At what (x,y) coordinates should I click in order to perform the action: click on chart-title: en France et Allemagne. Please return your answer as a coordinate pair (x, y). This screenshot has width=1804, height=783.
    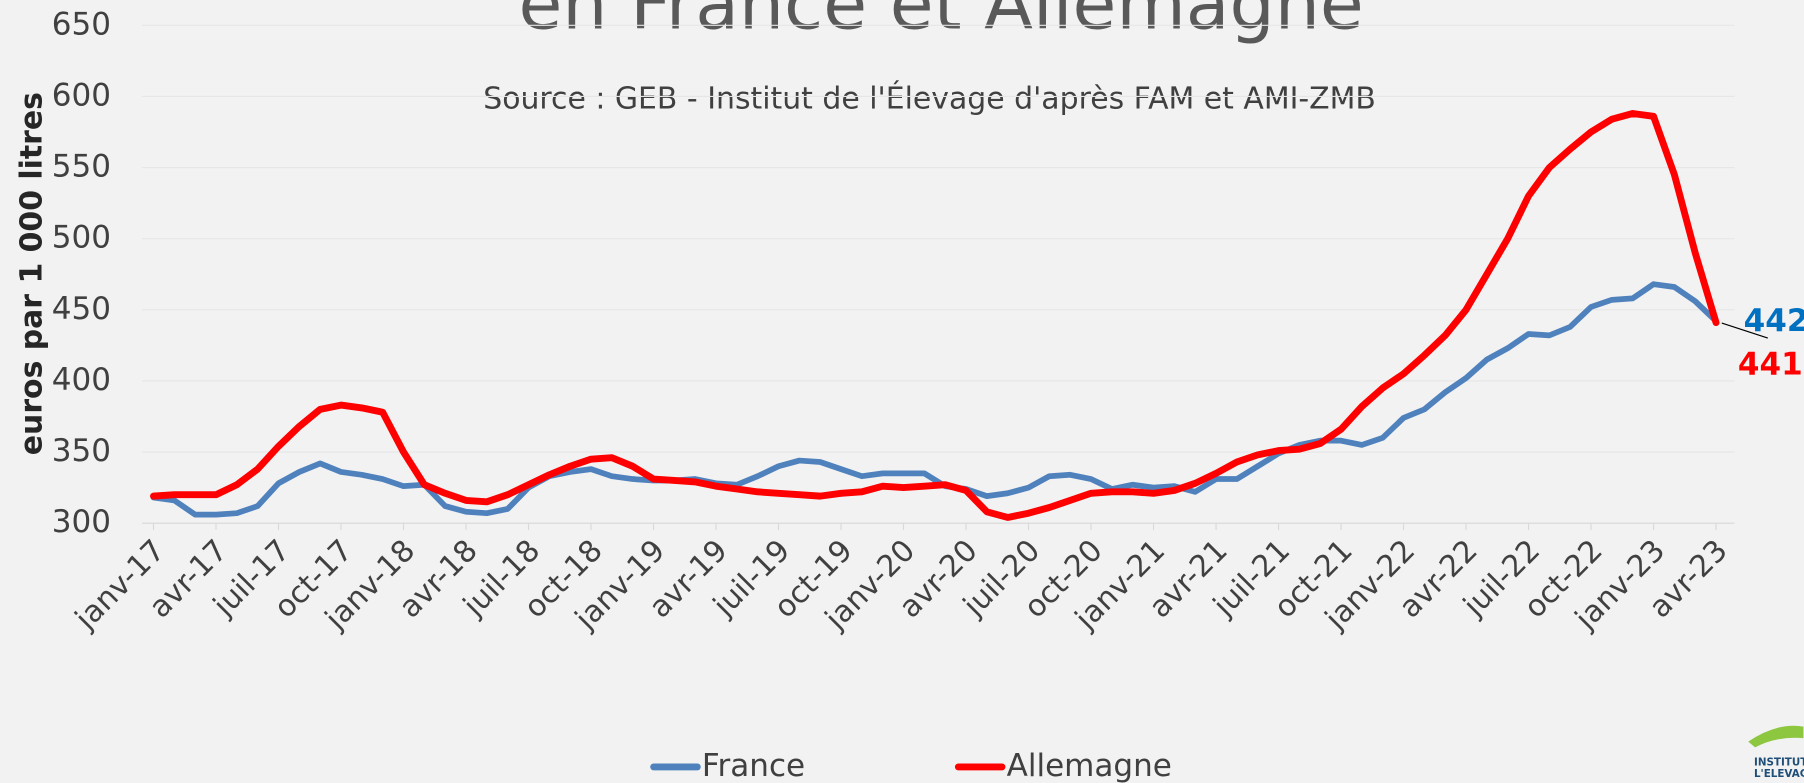
    Looking at the image, I should click on (940, 23).